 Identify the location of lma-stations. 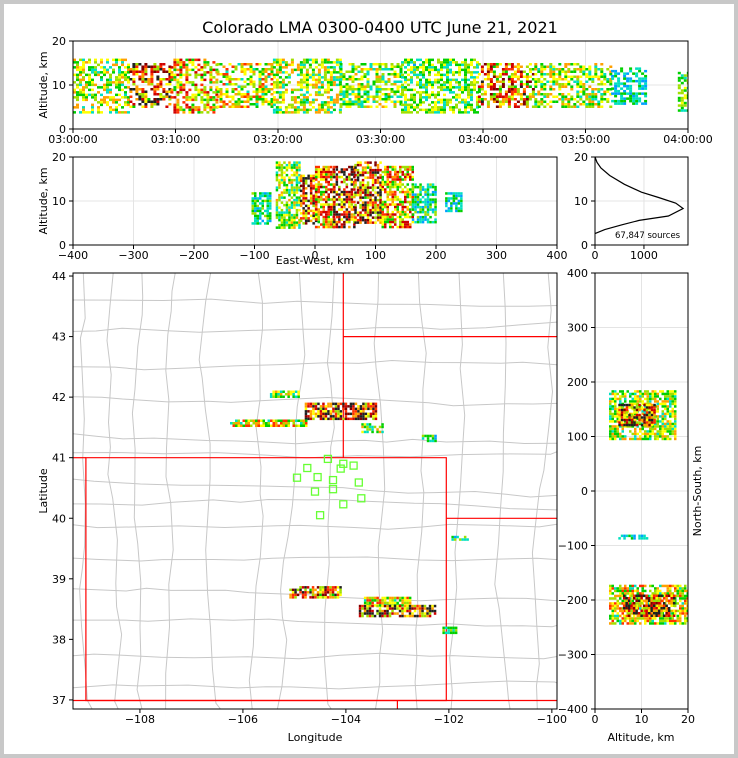
(329, 487).